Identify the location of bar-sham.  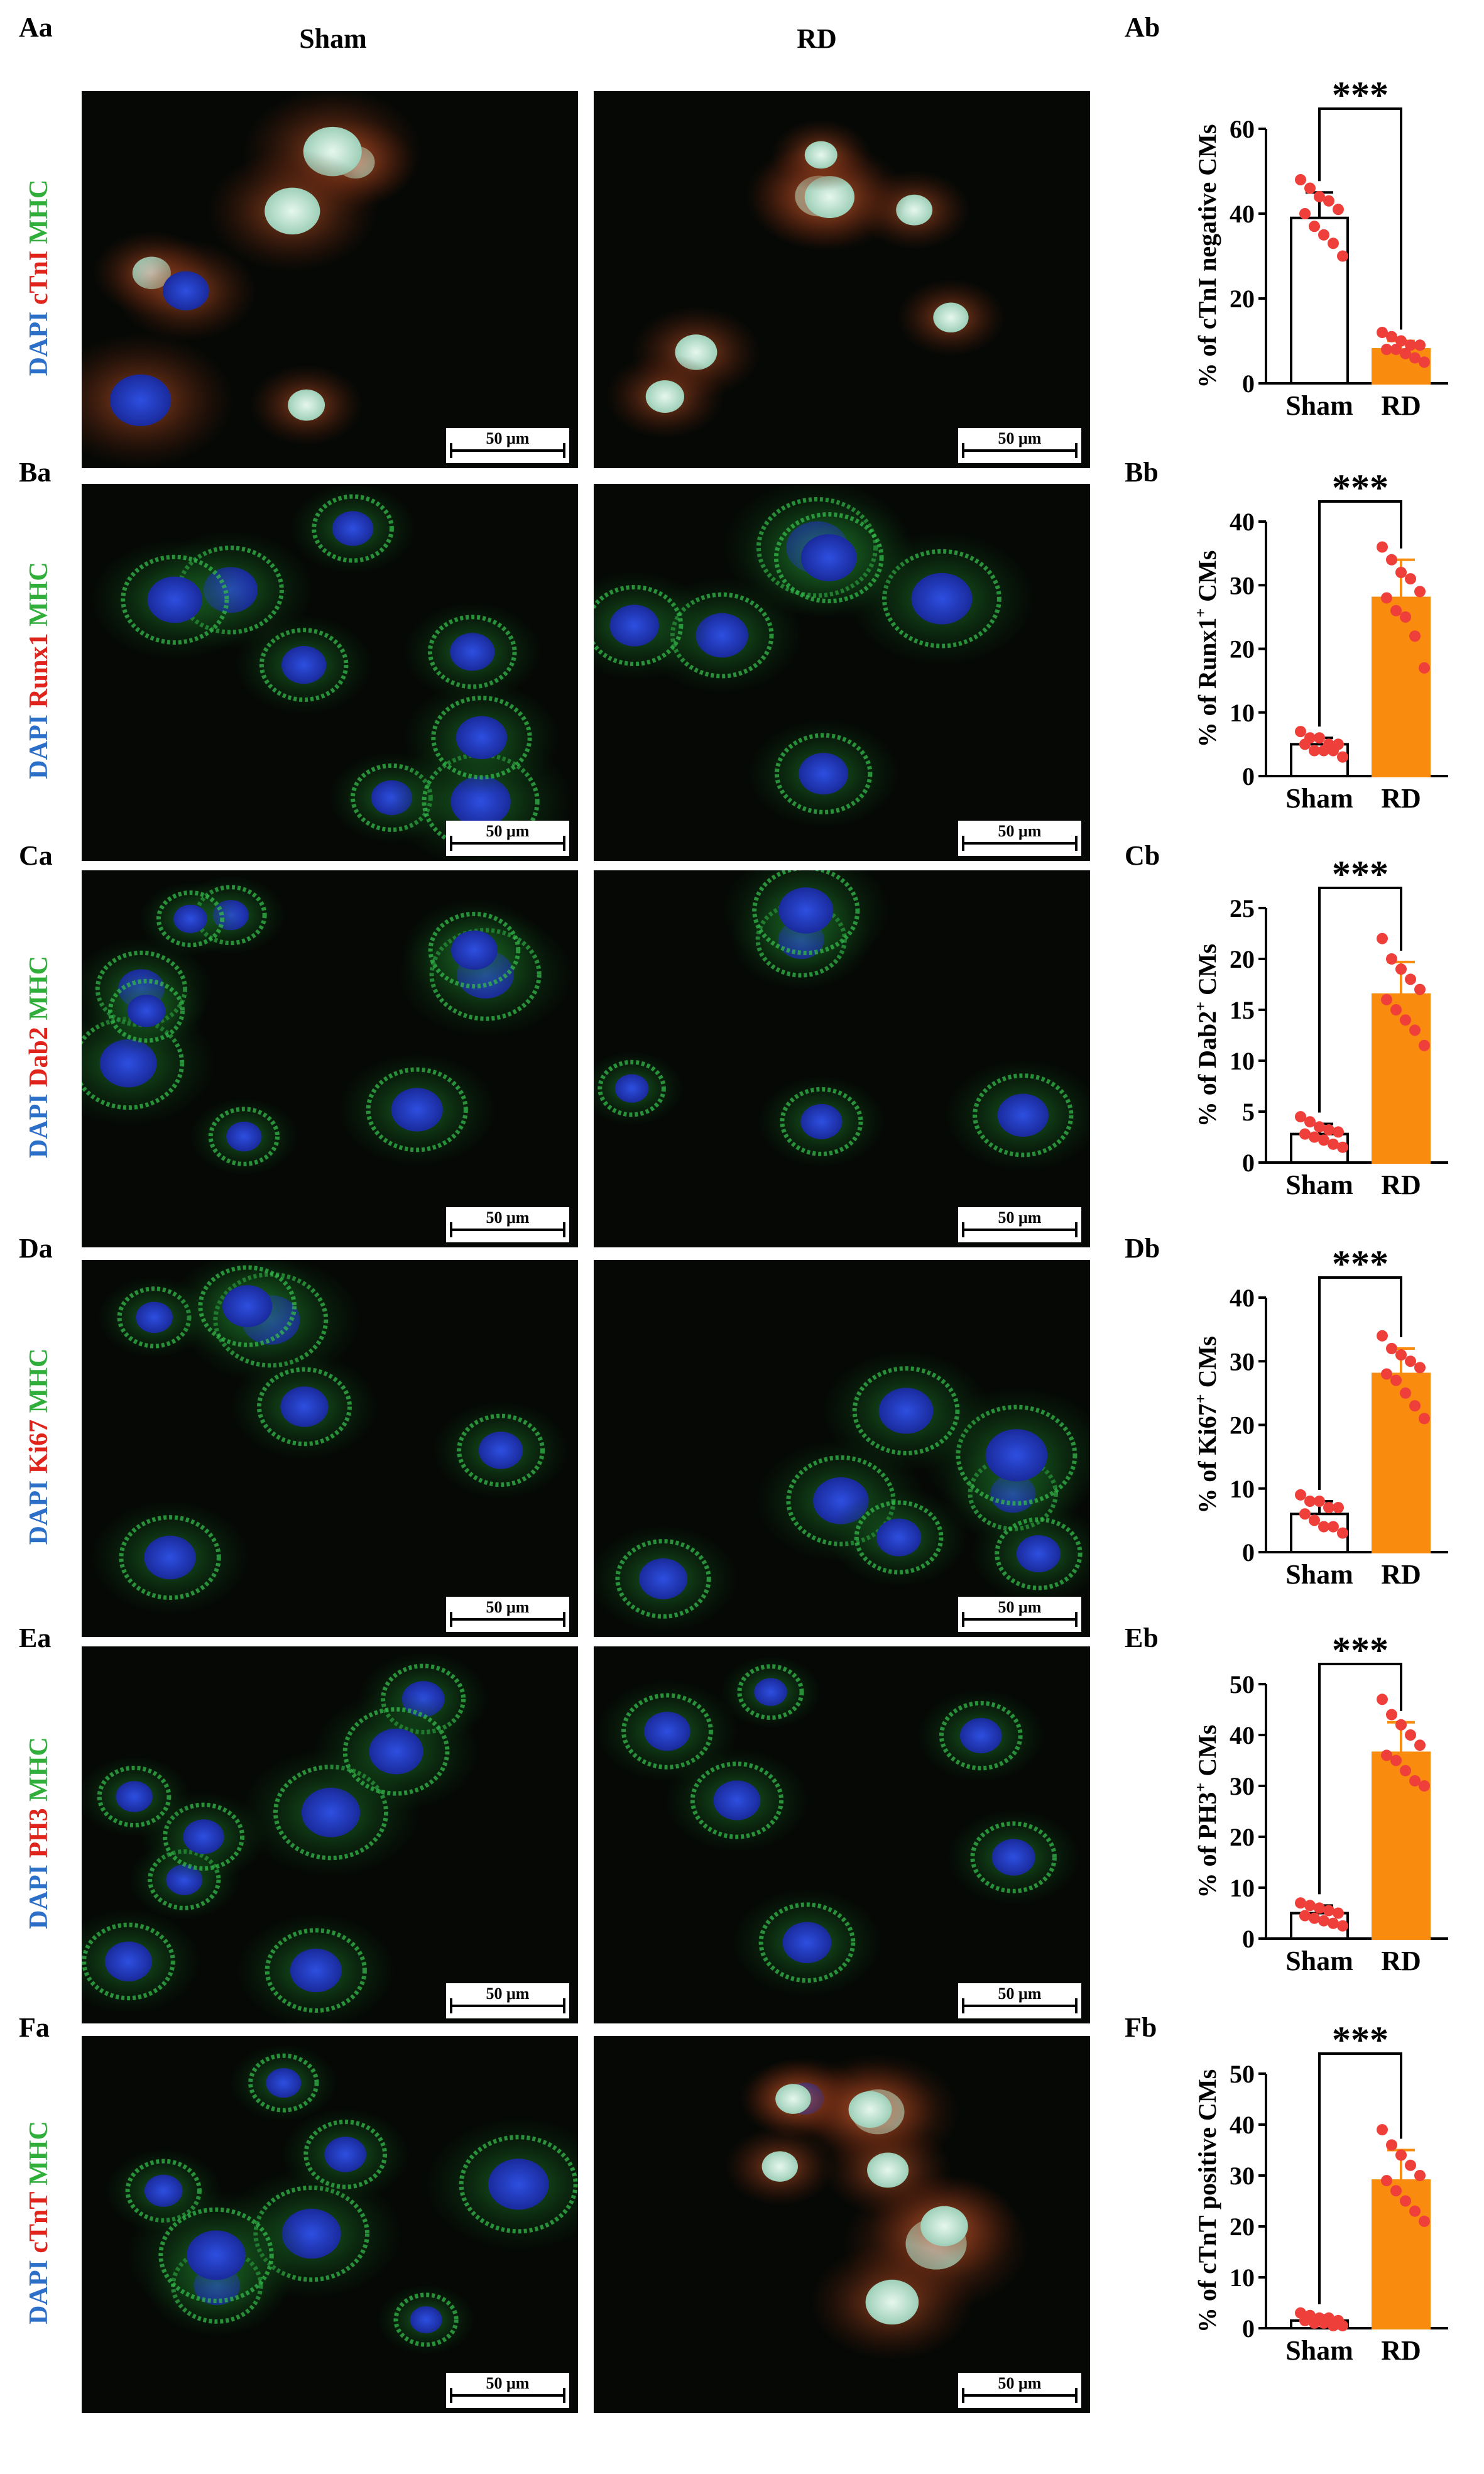
(1319, 300).